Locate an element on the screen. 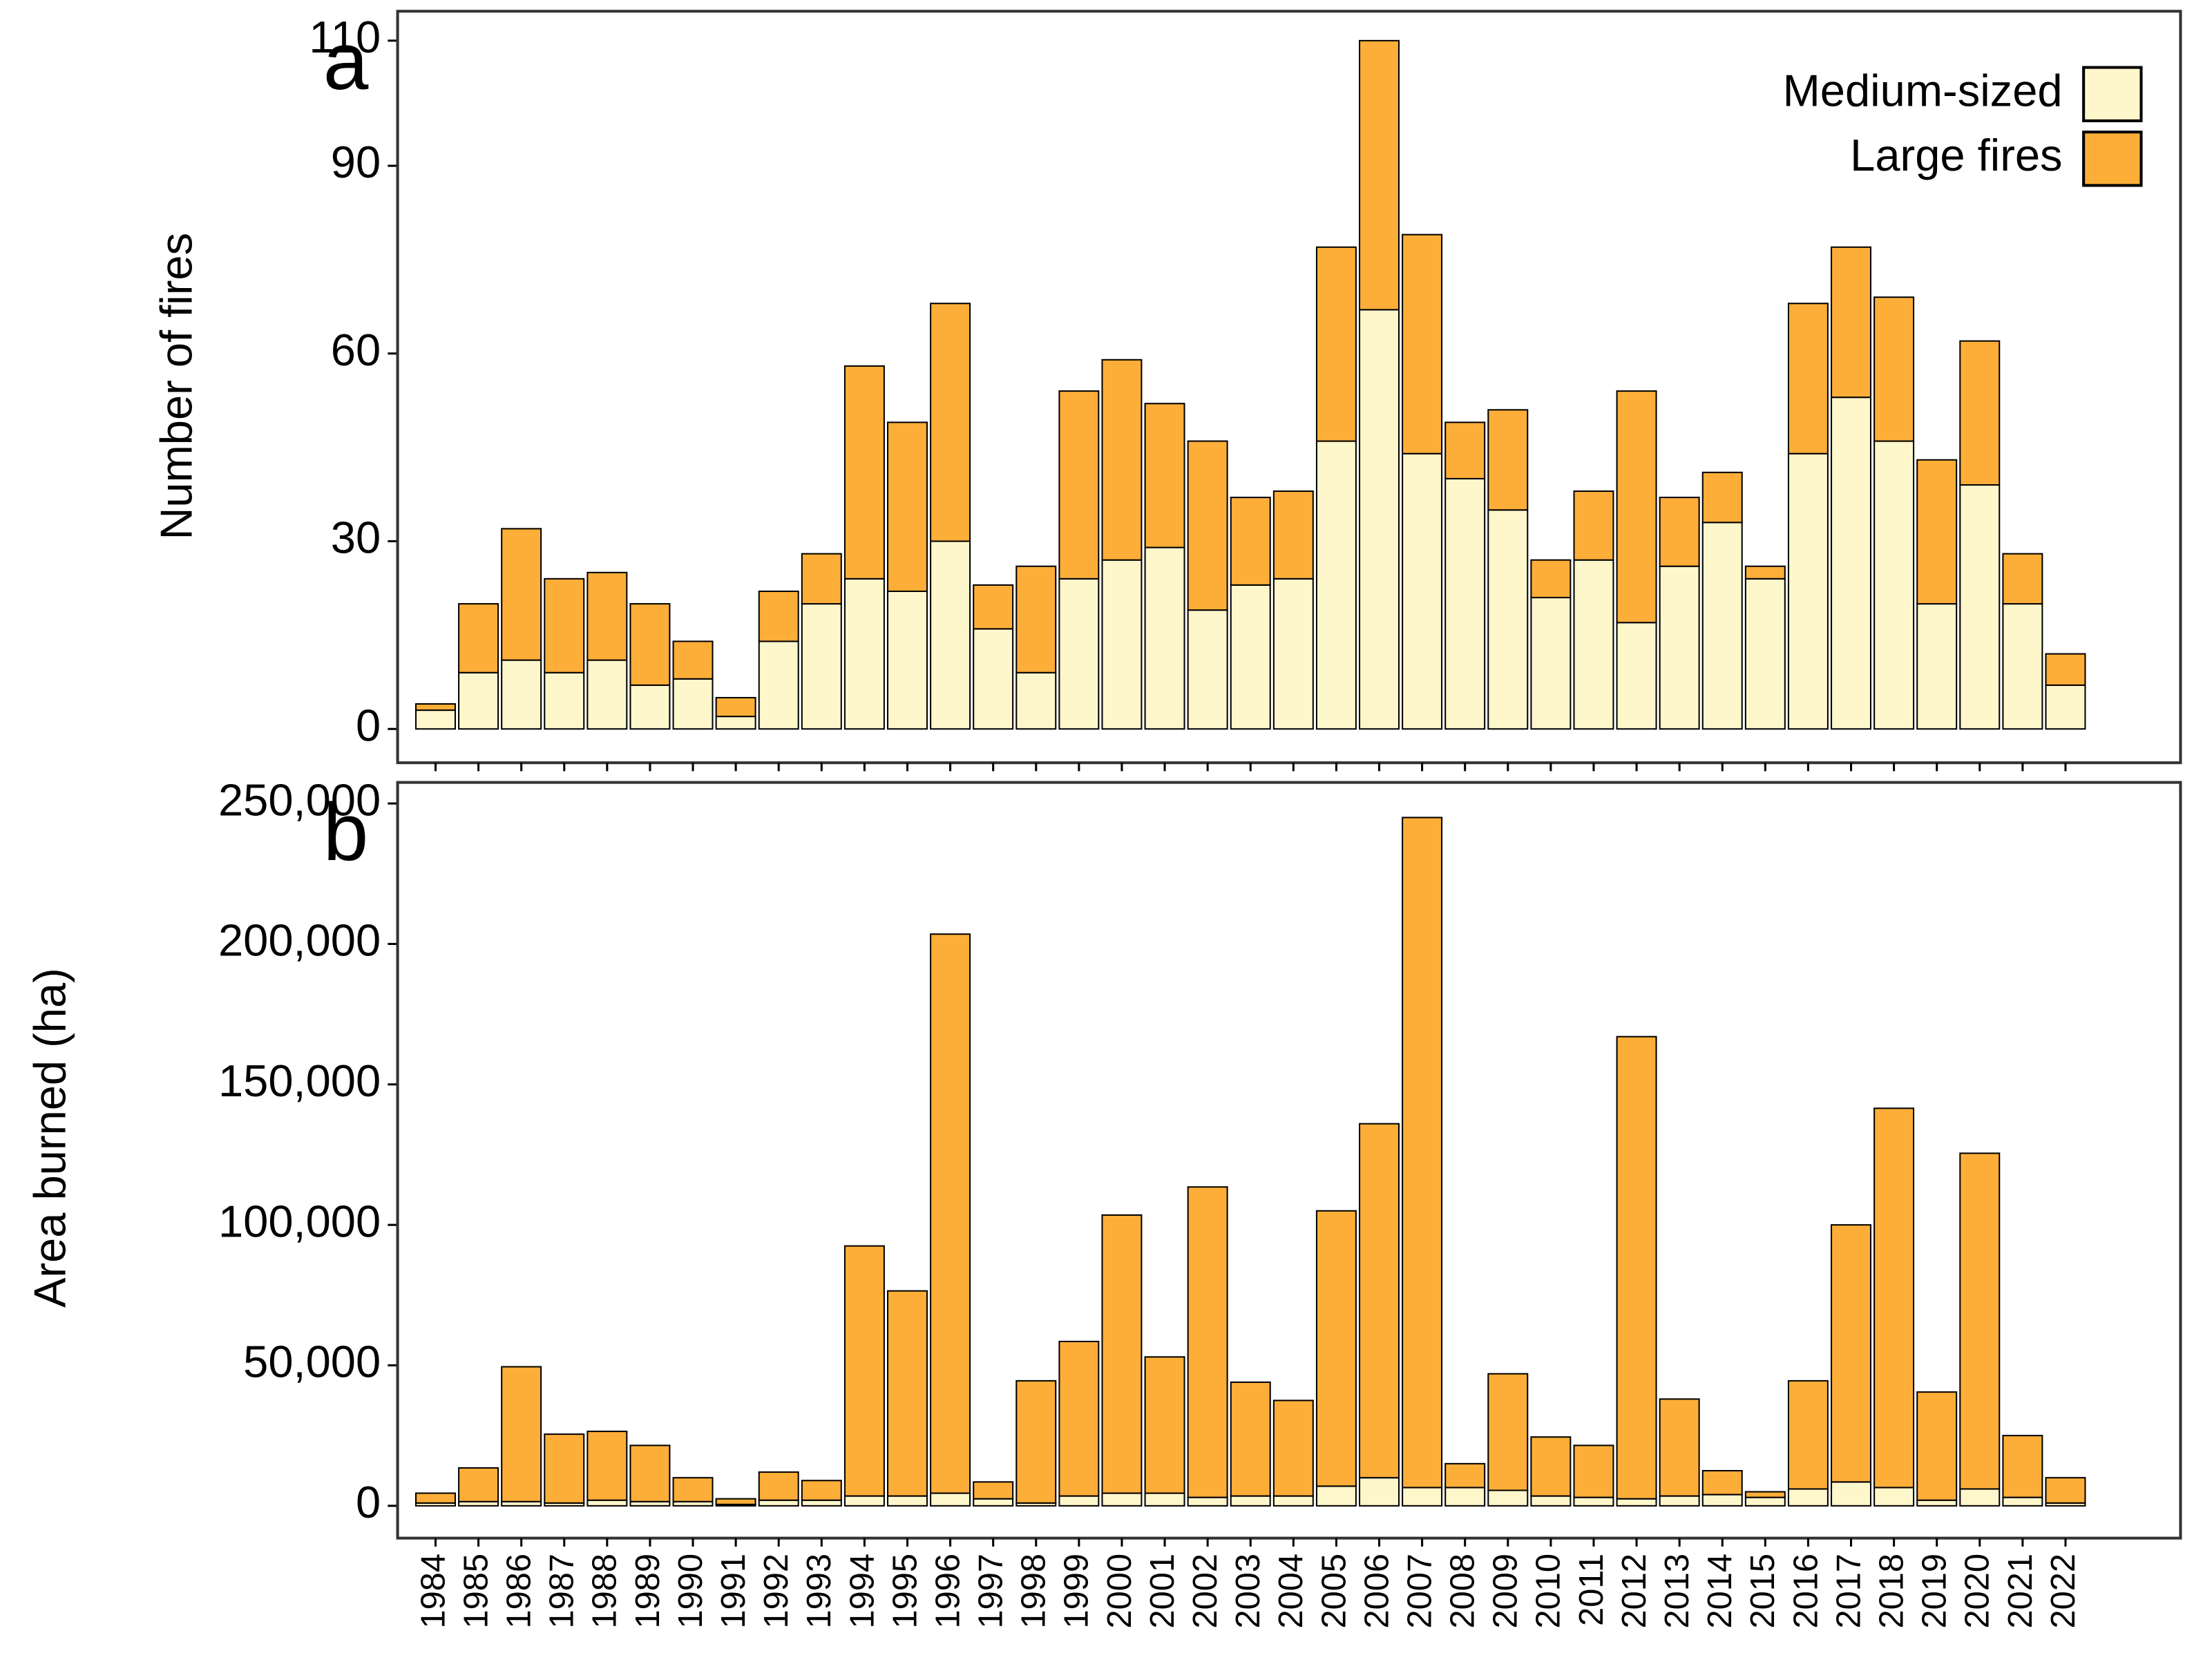 The image size is (2203, 1680). y-axis-title: Area burned (ha) is located at coordinates (49, 1138).